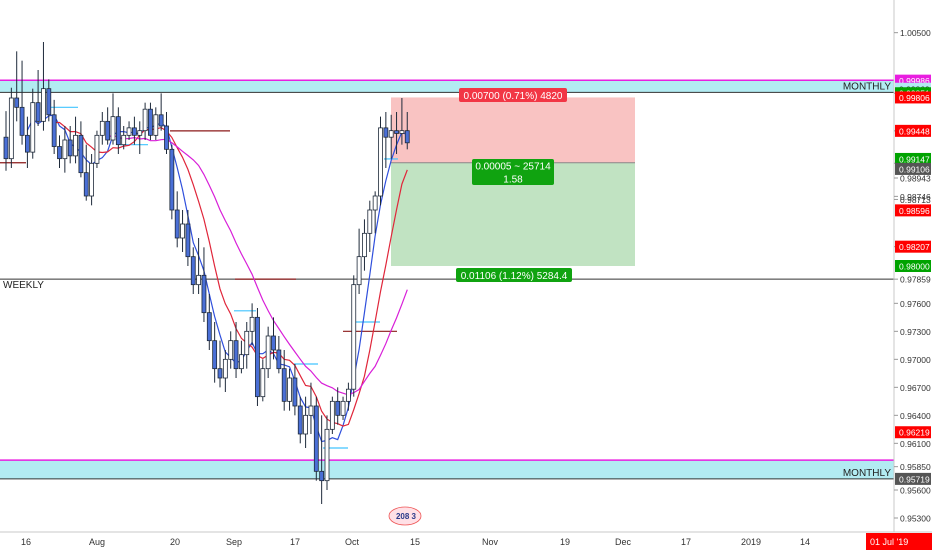  Describe the element at coordinates (915, 467) in the screenshot. I see `price-tick-label: 0.95850` at that location.